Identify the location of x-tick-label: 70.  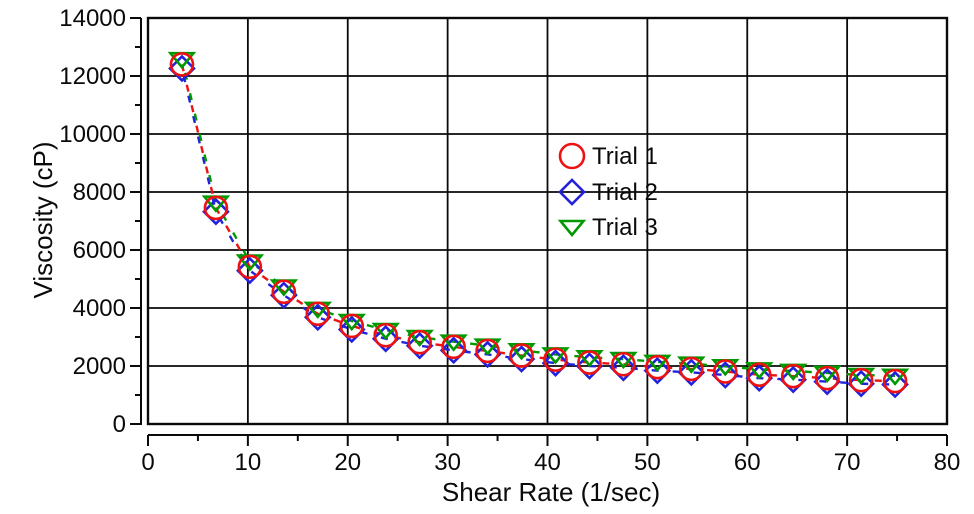
(847, 462).